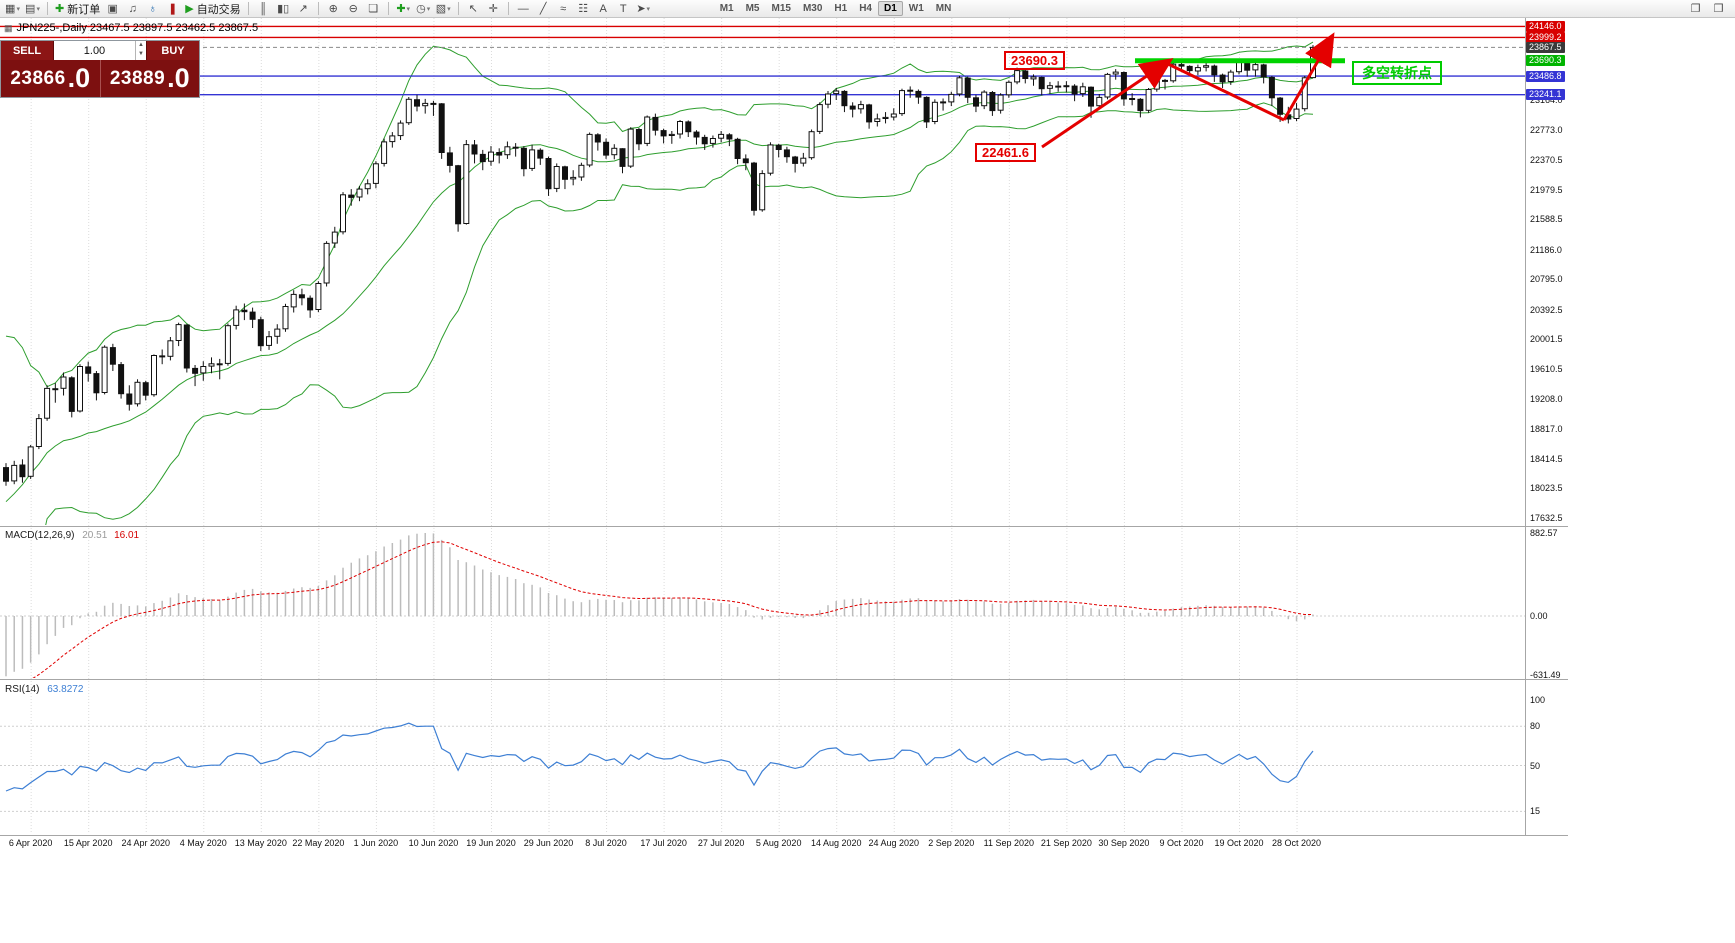  Describe the element at coordinates (1397, 73) in the screenshot. I see `turning-point-annotation: 多空转折点` at that location.